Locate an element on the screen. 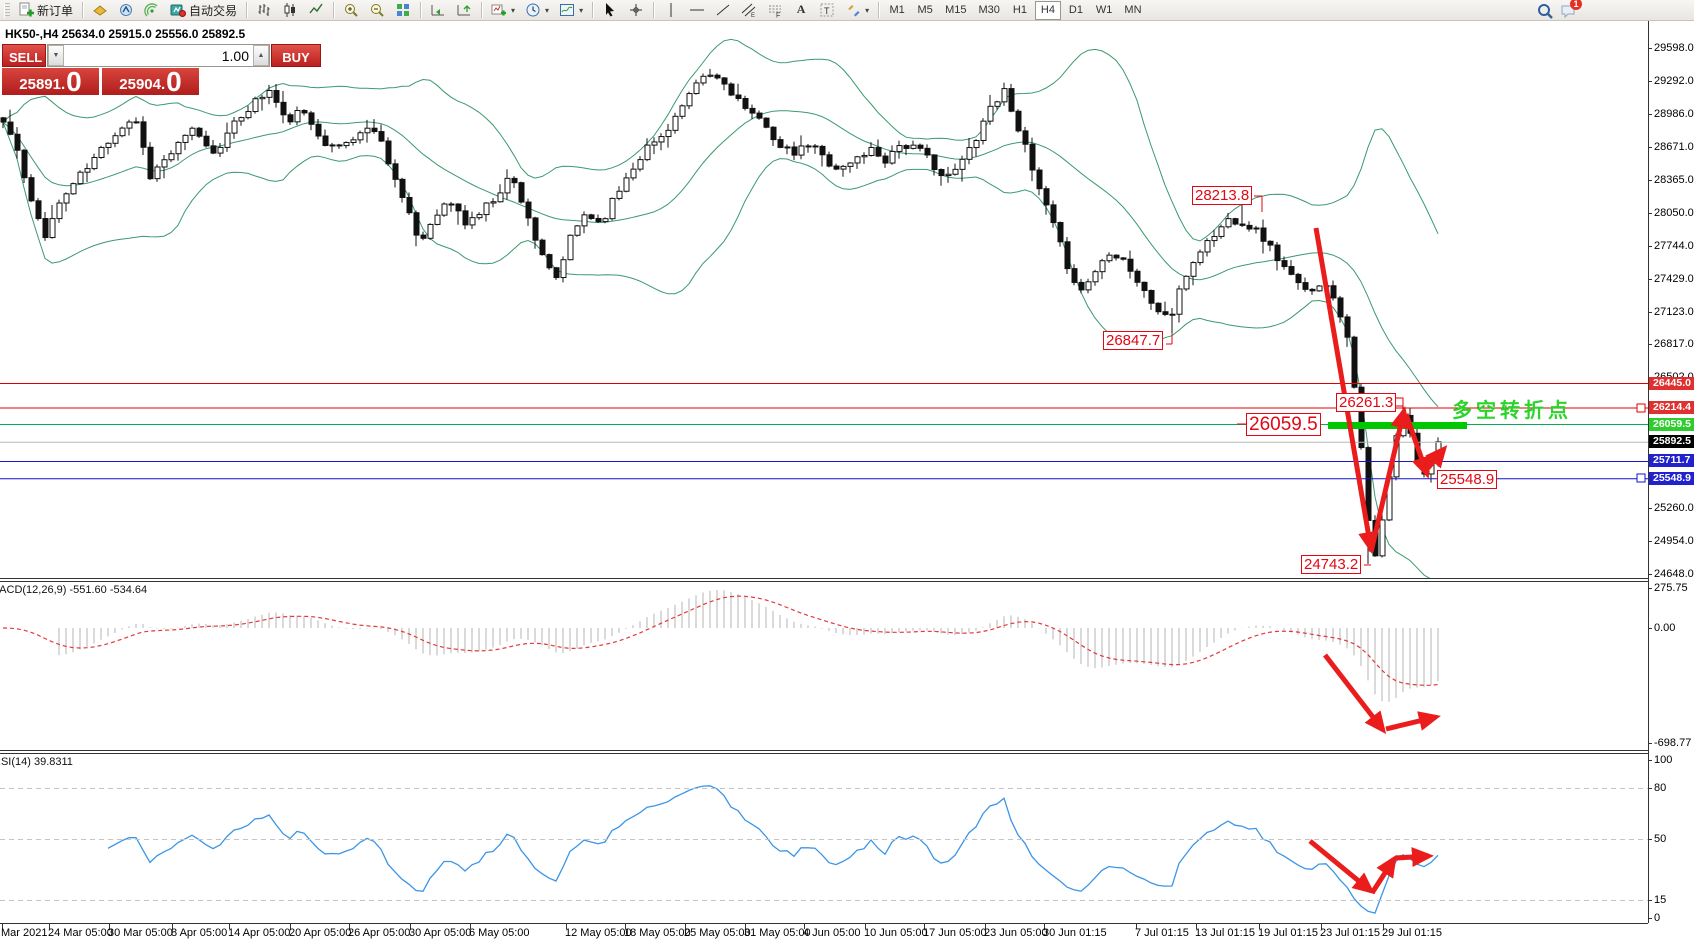 This screenshot has height=943, width=1694. periods-caret: ▾ is located at coordinates (547, 10).